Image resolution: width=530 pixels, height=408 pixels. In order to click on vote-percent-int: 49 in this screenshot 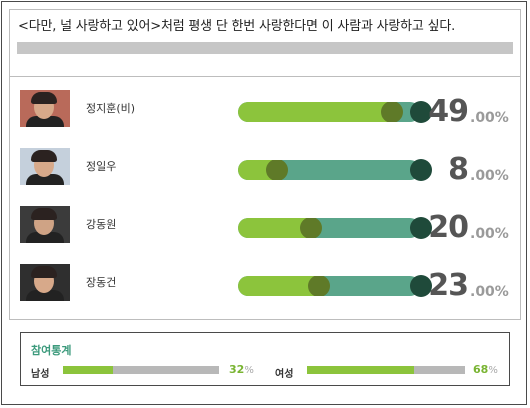, I will do `click(448, 111)`.